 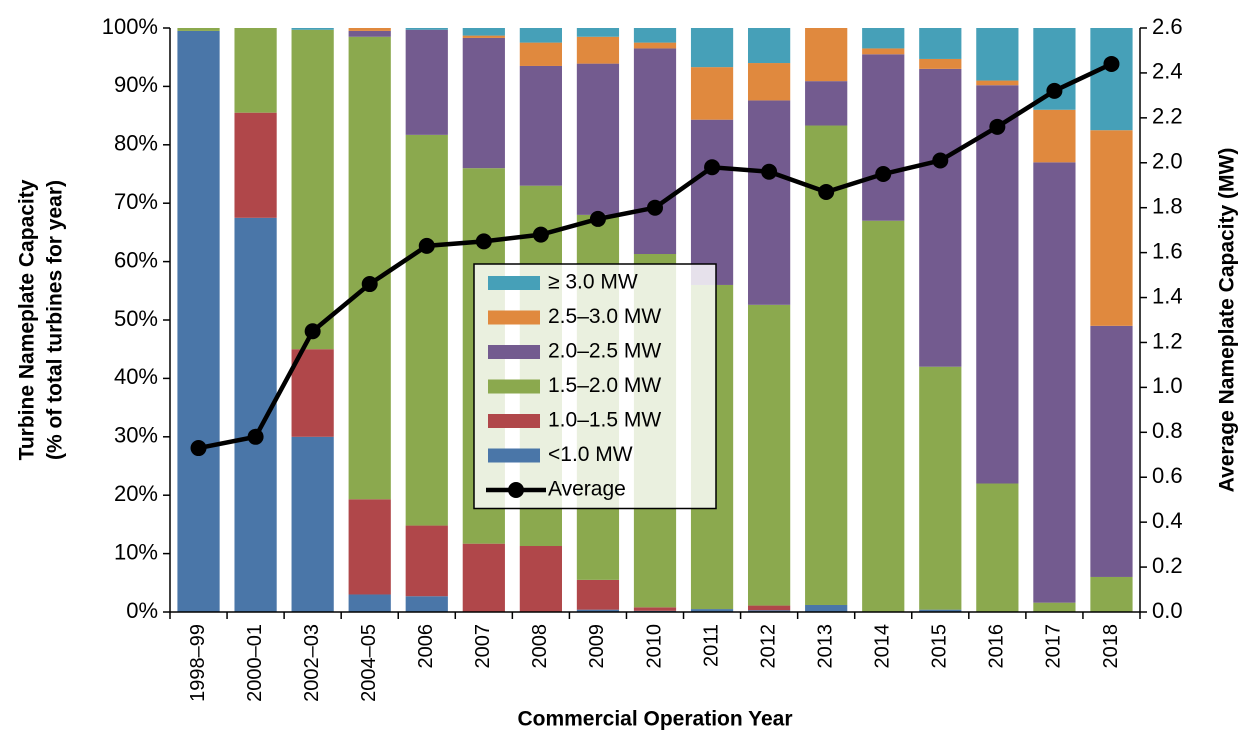 I want to click on x-tick-label: 2018, so click(x=1111, y=646).